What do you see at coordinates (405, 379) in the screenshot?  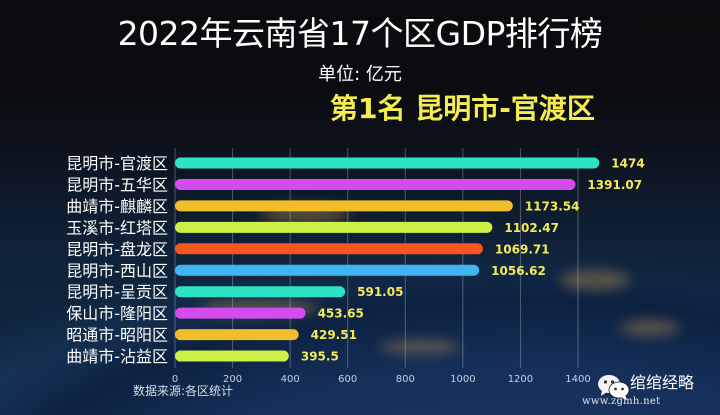 I see `x-tick-label: 800` at bounding box center [405, 379].